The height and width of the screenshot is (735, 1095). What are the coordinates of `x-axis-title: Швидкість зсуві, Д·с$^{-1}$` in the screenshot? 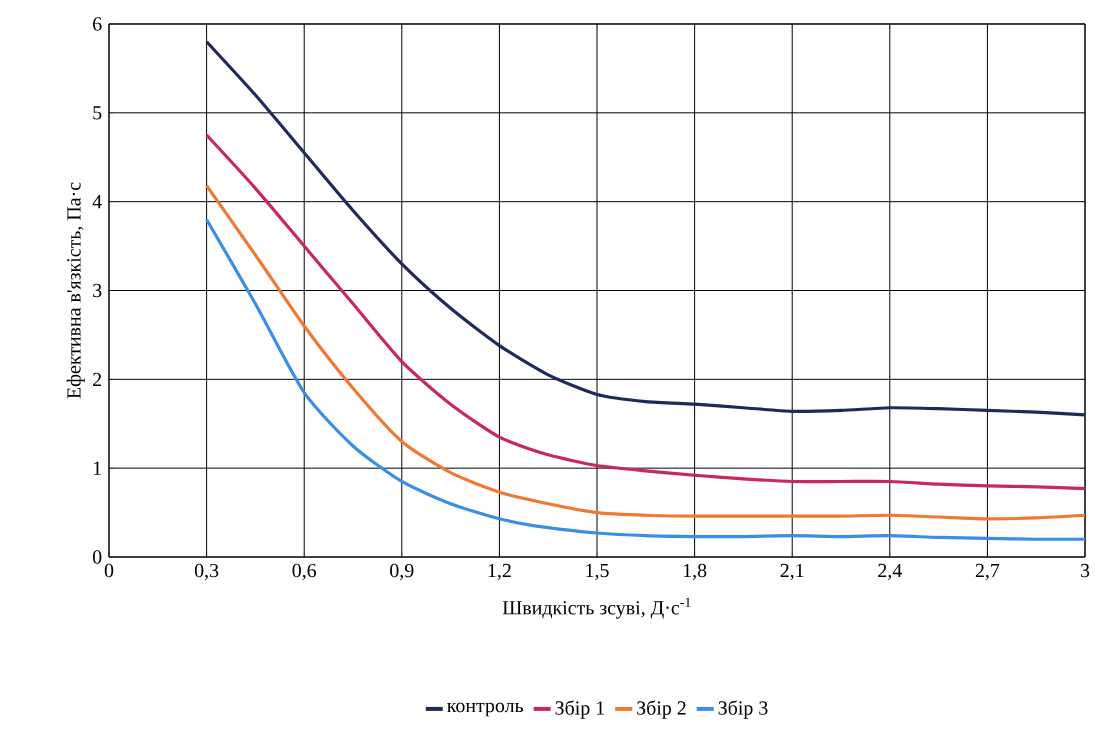 It's located at (596, 608).